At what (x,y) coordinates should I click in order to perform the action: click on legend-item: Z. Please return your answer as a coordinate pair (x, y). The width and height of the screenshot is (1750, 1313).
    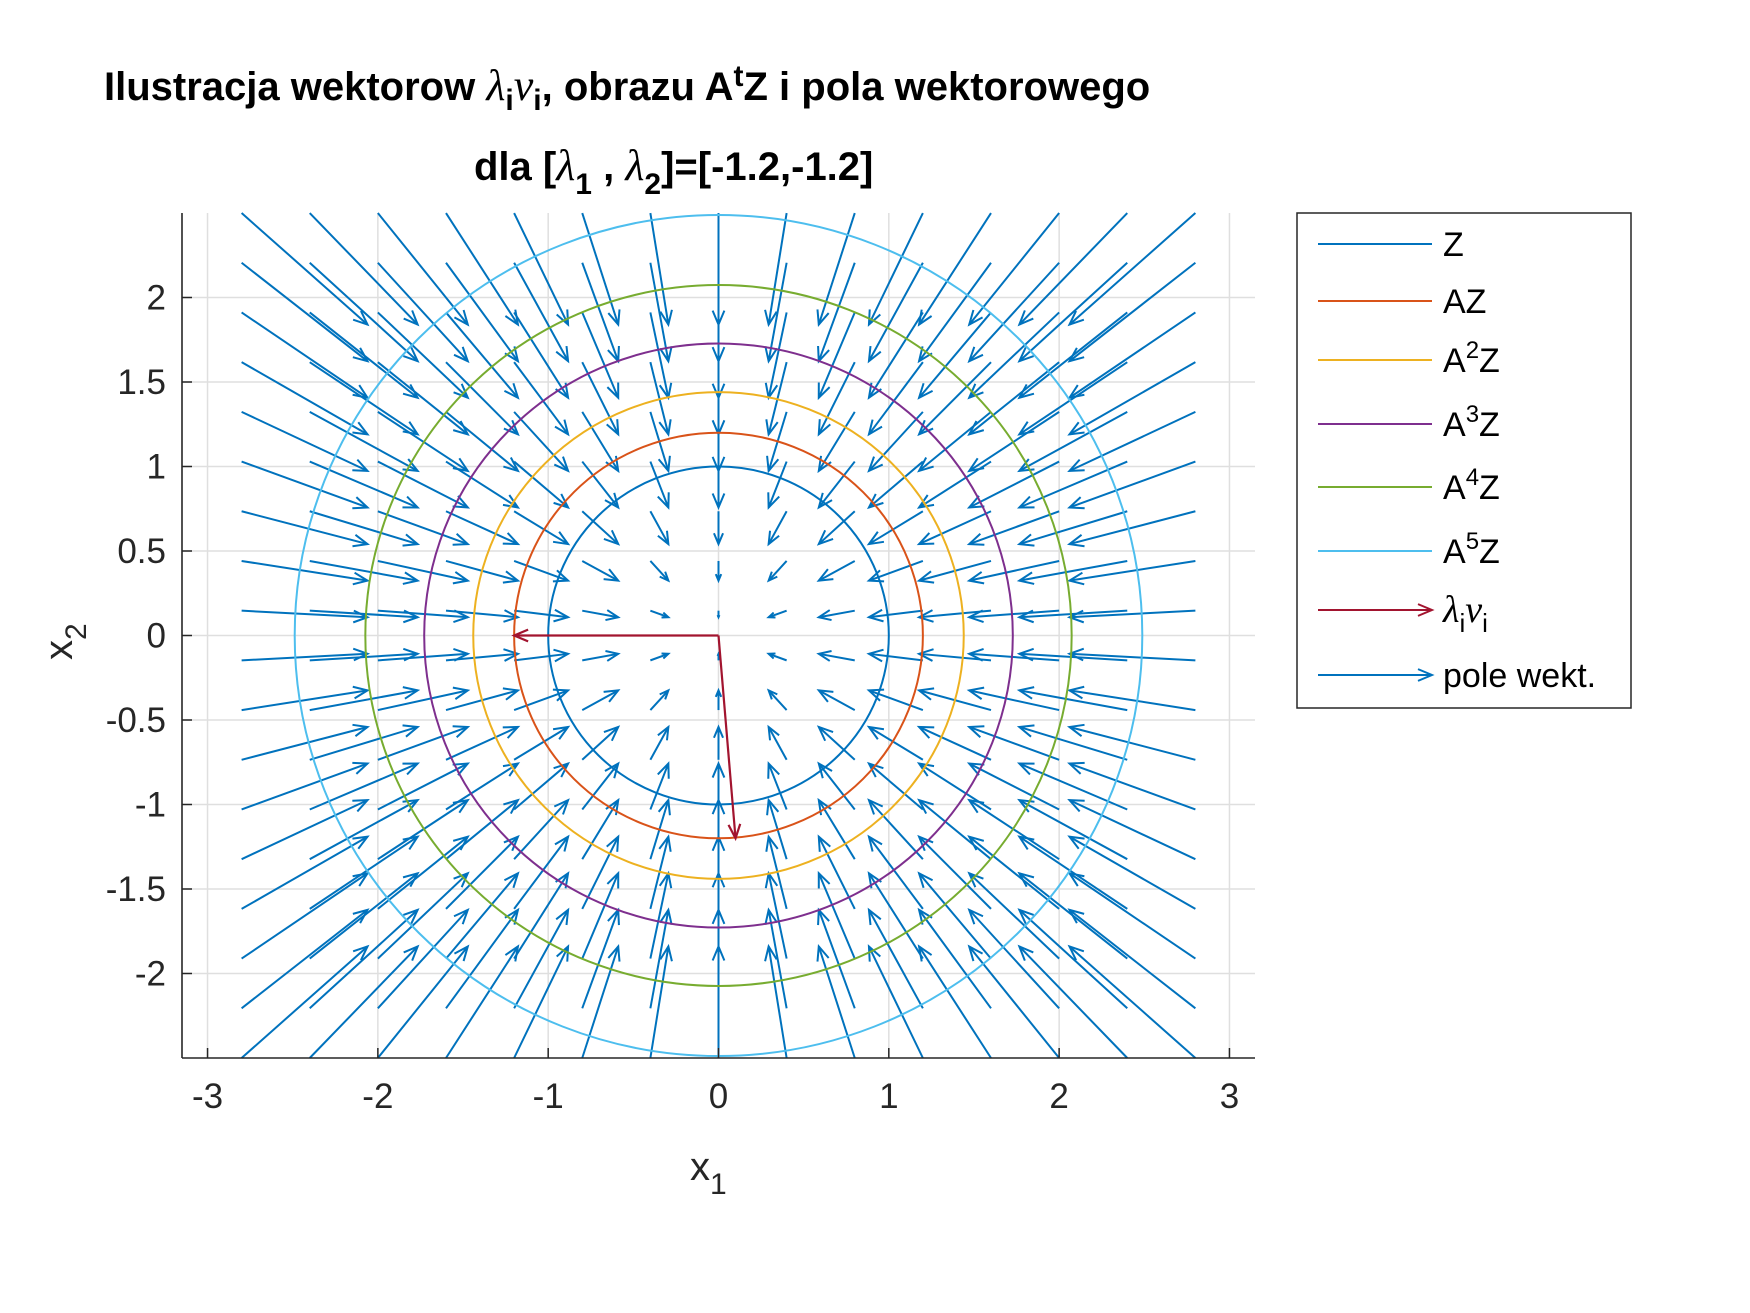
    Looking at the image, I should click on (1391, 245).